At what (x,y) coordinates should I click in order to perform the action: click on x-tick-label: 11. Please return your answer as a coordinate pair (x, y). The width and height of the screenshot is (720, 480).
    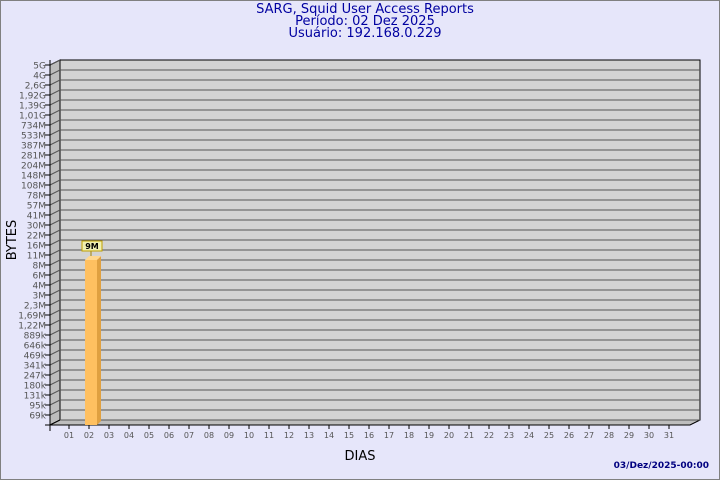
    Looking at the image, I should click on (269, 435).